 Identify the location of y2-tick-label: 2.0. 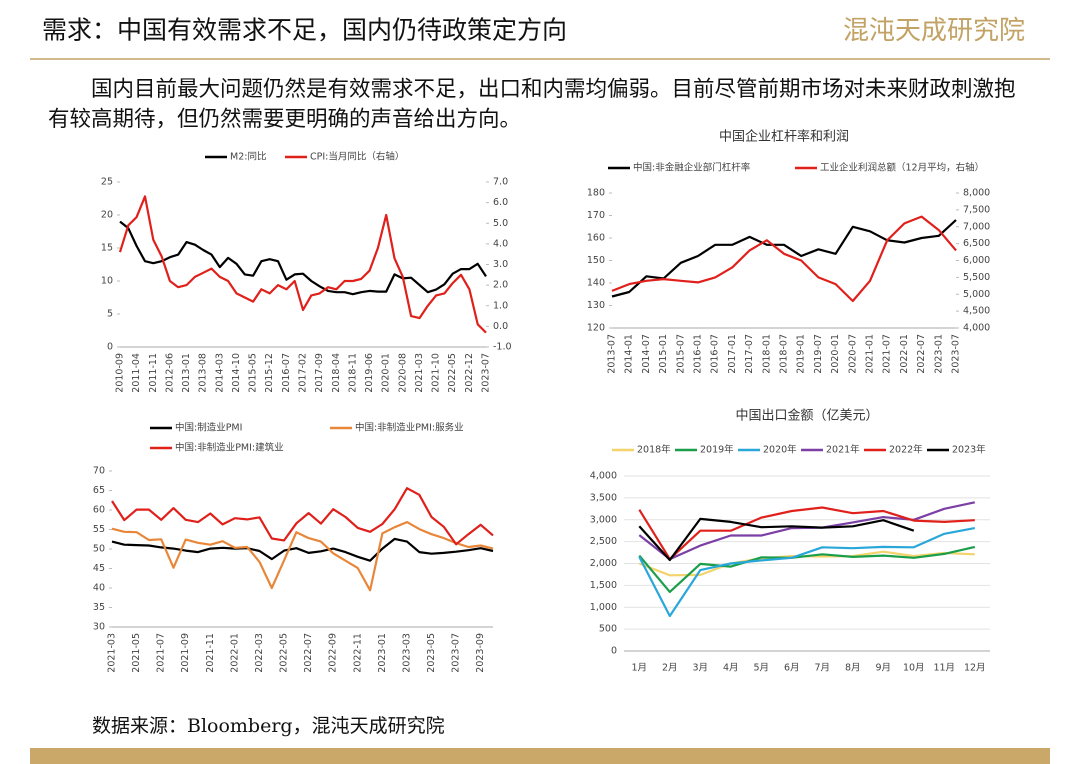
(500, 285).